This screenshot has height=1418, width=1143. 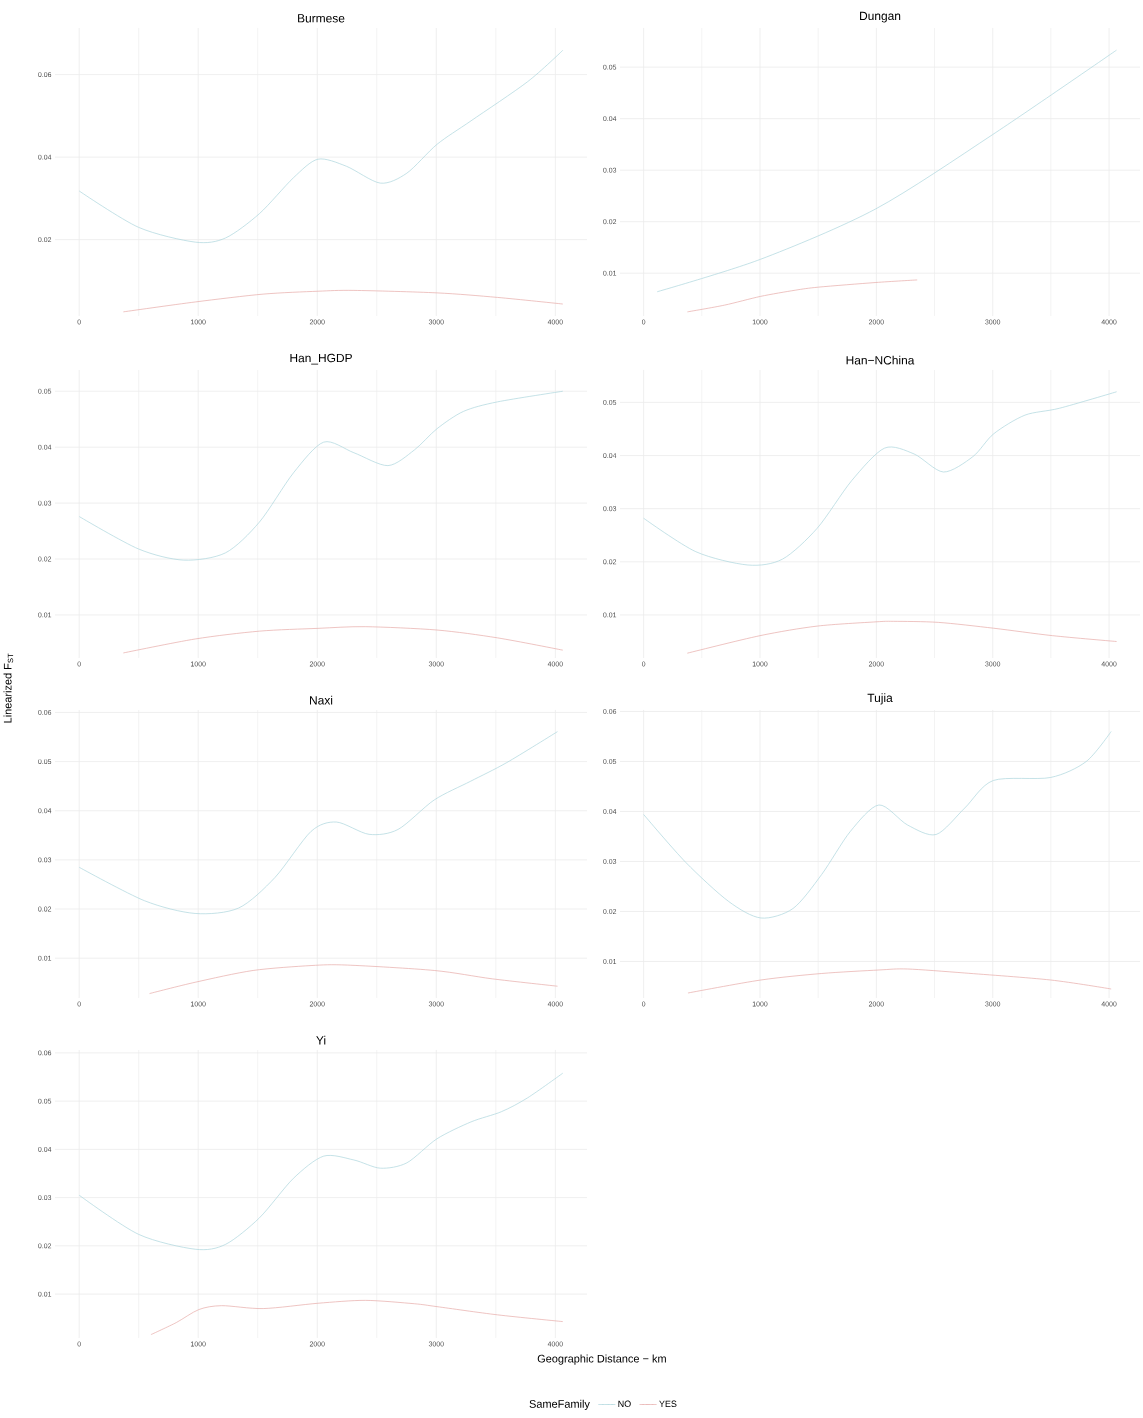 I want to click on chart-title: Dungan, so click(x=880, y=17).